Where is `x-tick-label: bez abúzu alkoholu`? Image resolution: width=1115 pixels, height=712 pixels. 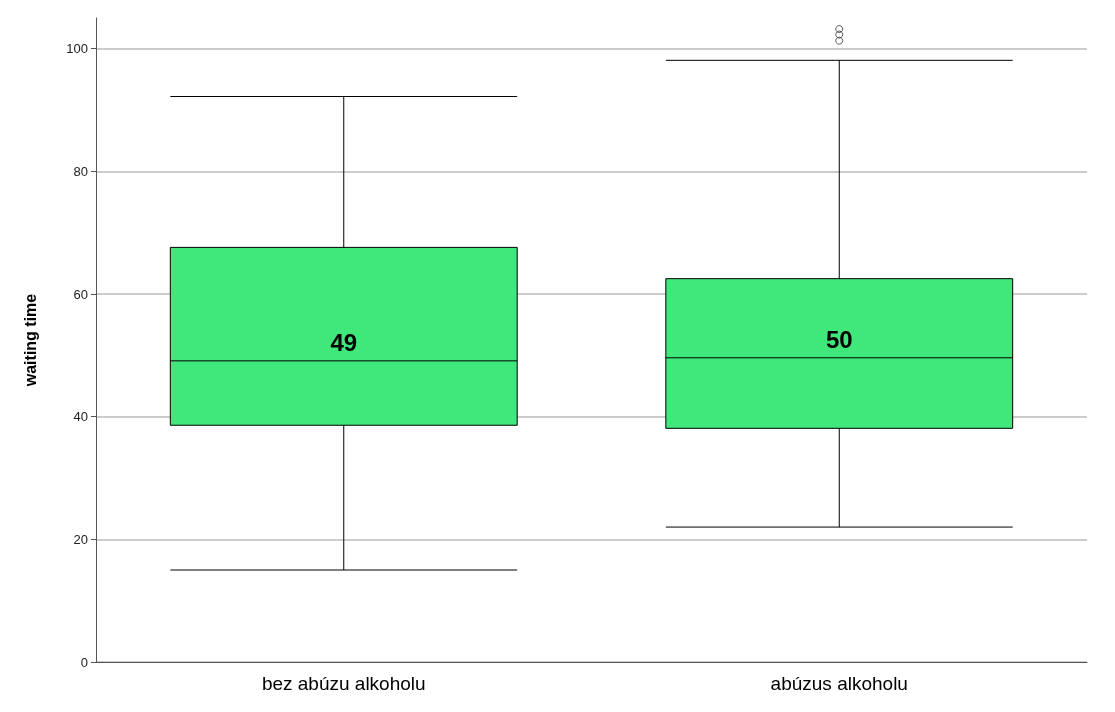 x-tick-label: bez abúzu alkoholu is located at coordinates (343, 683).